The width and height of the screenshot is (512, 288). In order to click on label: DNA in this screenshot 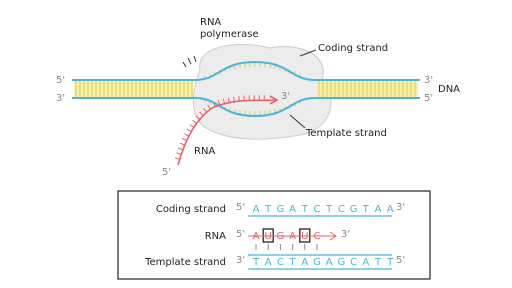, I will do `click(449, 89)`.